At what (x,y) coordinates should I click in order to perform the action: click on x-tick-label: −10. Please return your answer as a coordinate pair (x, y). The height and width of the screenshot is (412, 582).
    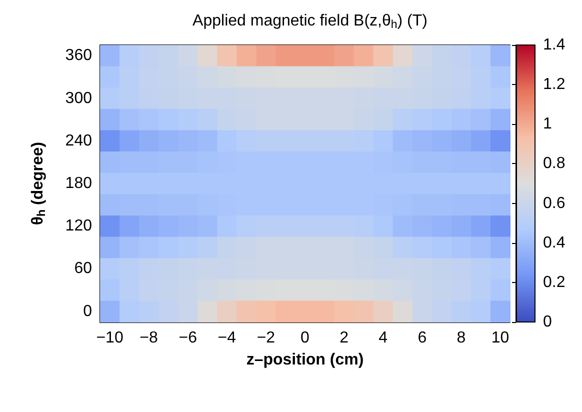
    Looking at the image, I should click on (110, 338).